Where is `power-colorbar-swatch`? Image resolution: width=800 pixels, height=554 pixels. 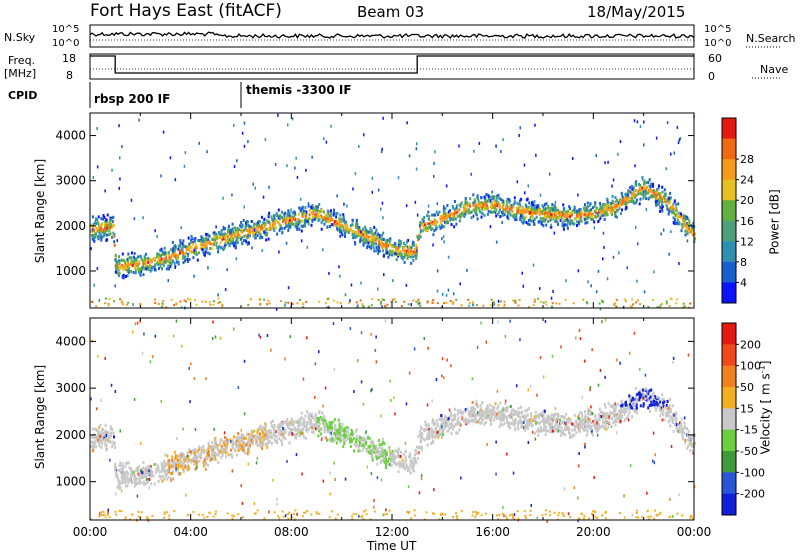
power-colorbar-swatch is located at coordinates (729, 149).